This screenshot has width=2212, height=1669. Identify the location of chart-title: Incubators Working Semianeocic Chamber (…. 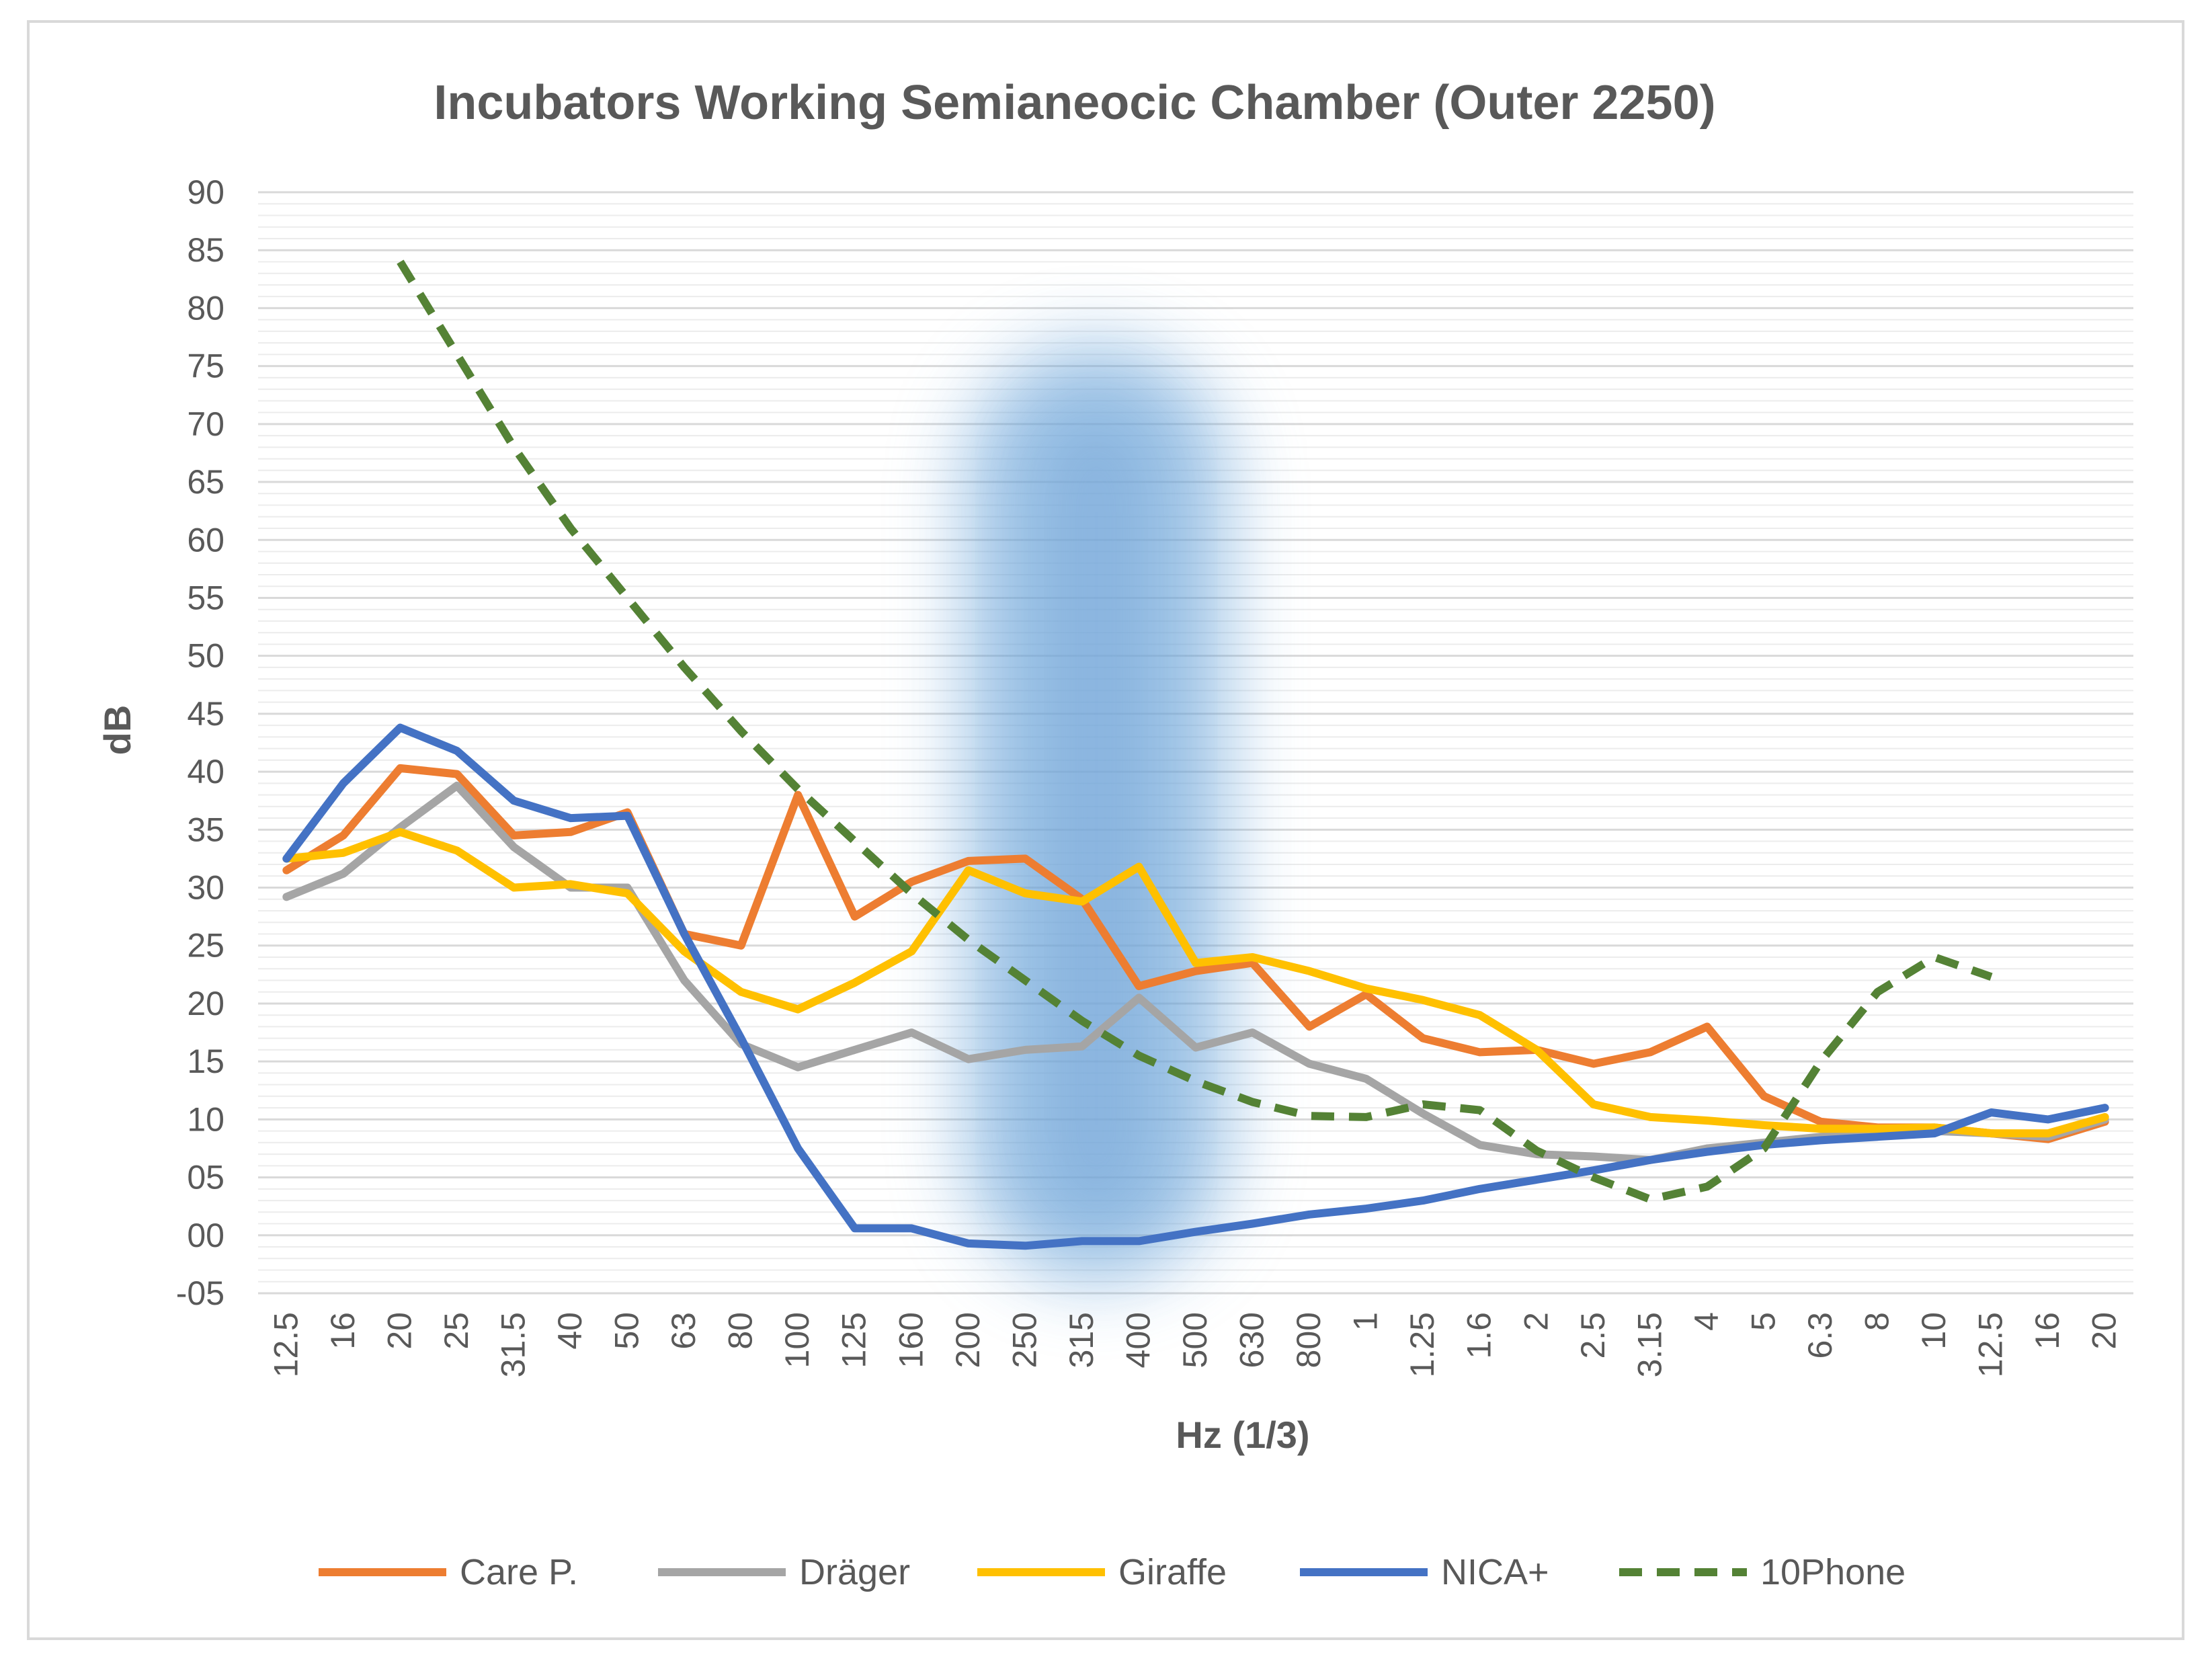
(1074, 103).